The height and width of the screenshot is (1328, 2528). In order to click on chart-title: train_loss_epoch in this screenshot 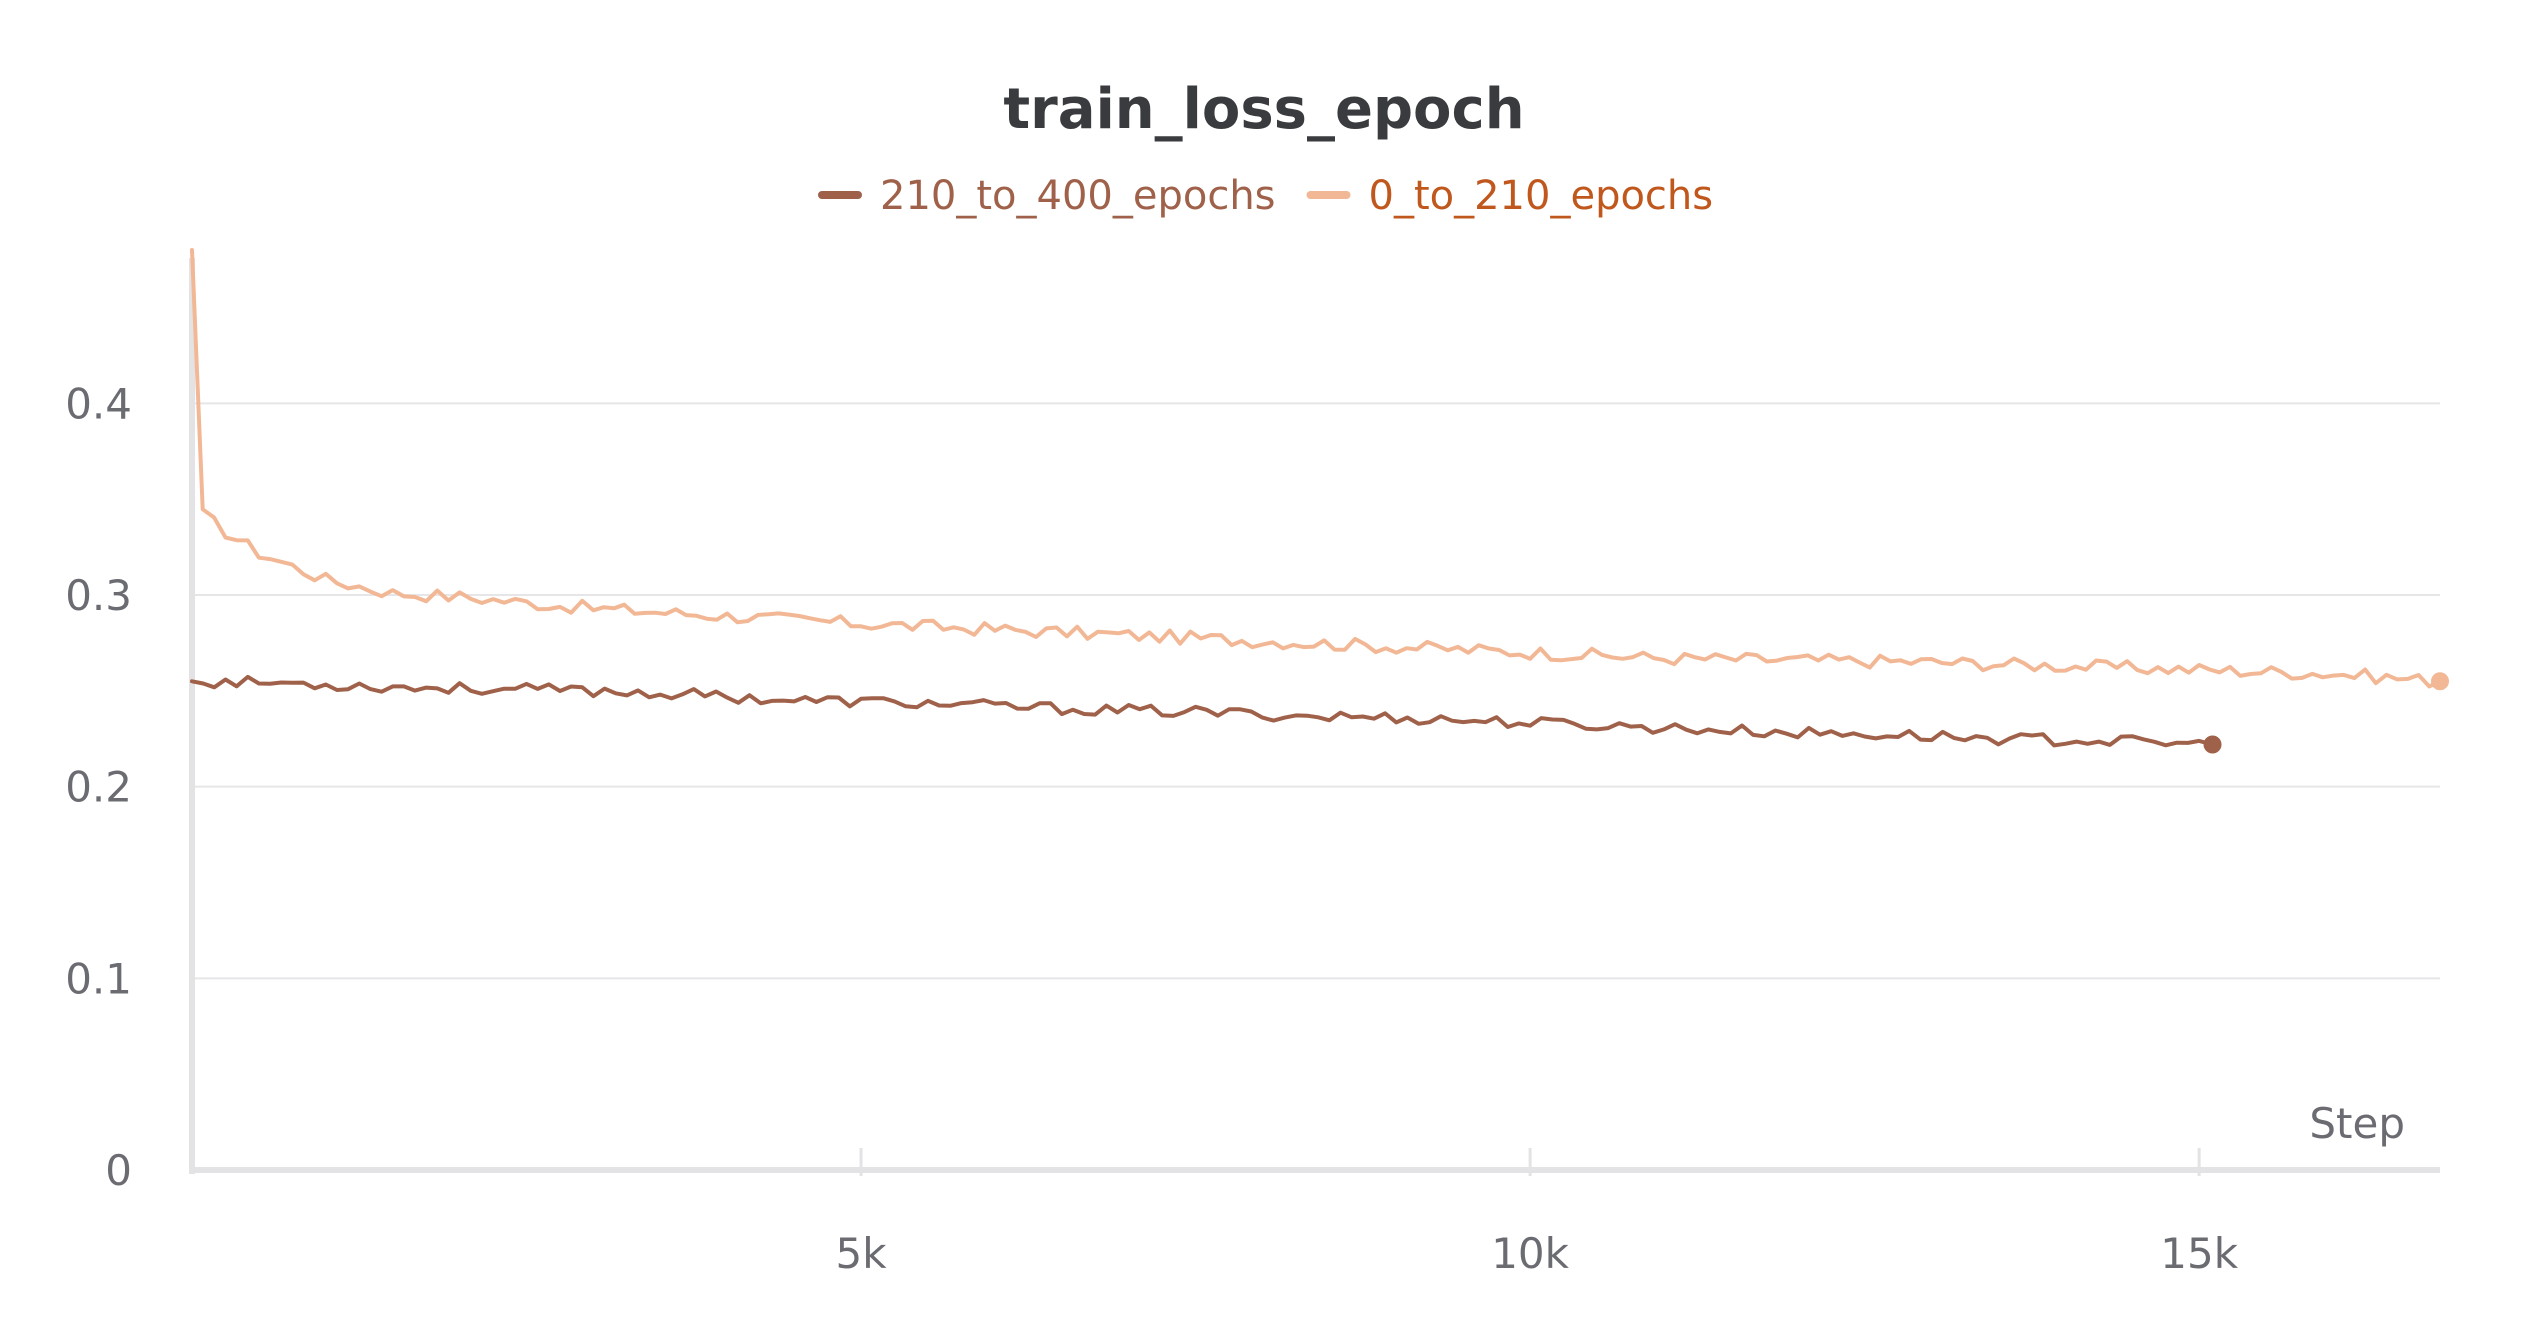, I will do `click(1263, 109)`.